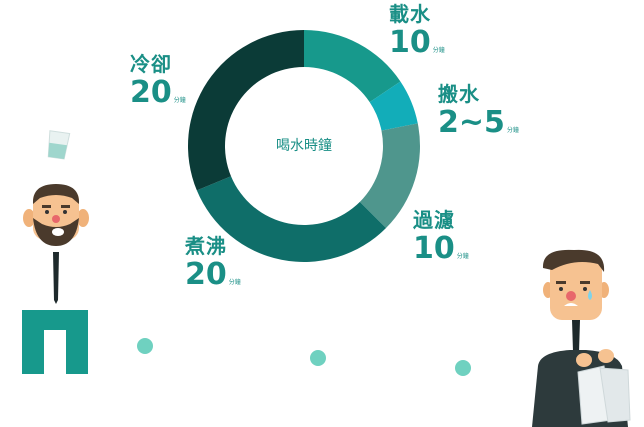 The width and height of the screenshot is (644, 427). Describe the element at coordinates (441, 237) in the screenshot. I see `slice-label-2: 過濾 10 分鐘` at that location.